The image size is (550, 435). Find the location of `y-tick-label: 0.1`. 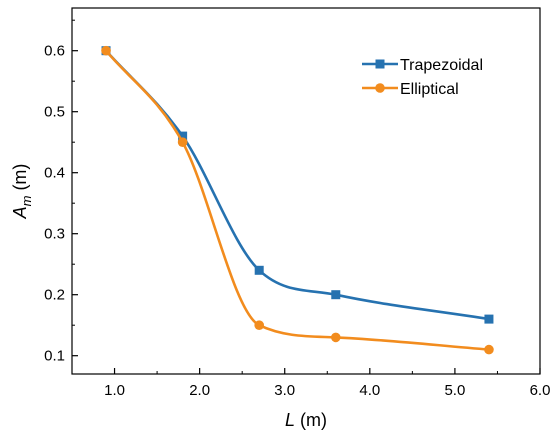

y-tick-label: 0.1 is located at coordinates (54, 356).